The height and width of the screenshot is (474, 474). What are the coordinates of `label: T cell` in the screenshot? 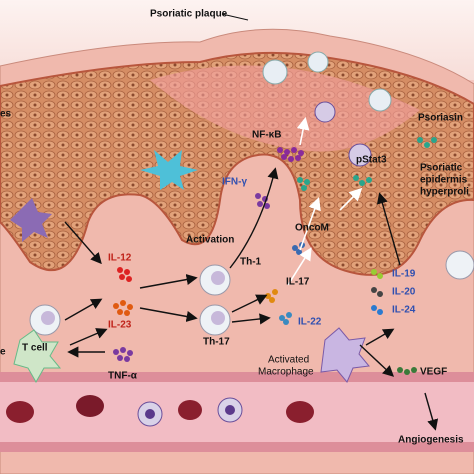 It's located at (35, 348).